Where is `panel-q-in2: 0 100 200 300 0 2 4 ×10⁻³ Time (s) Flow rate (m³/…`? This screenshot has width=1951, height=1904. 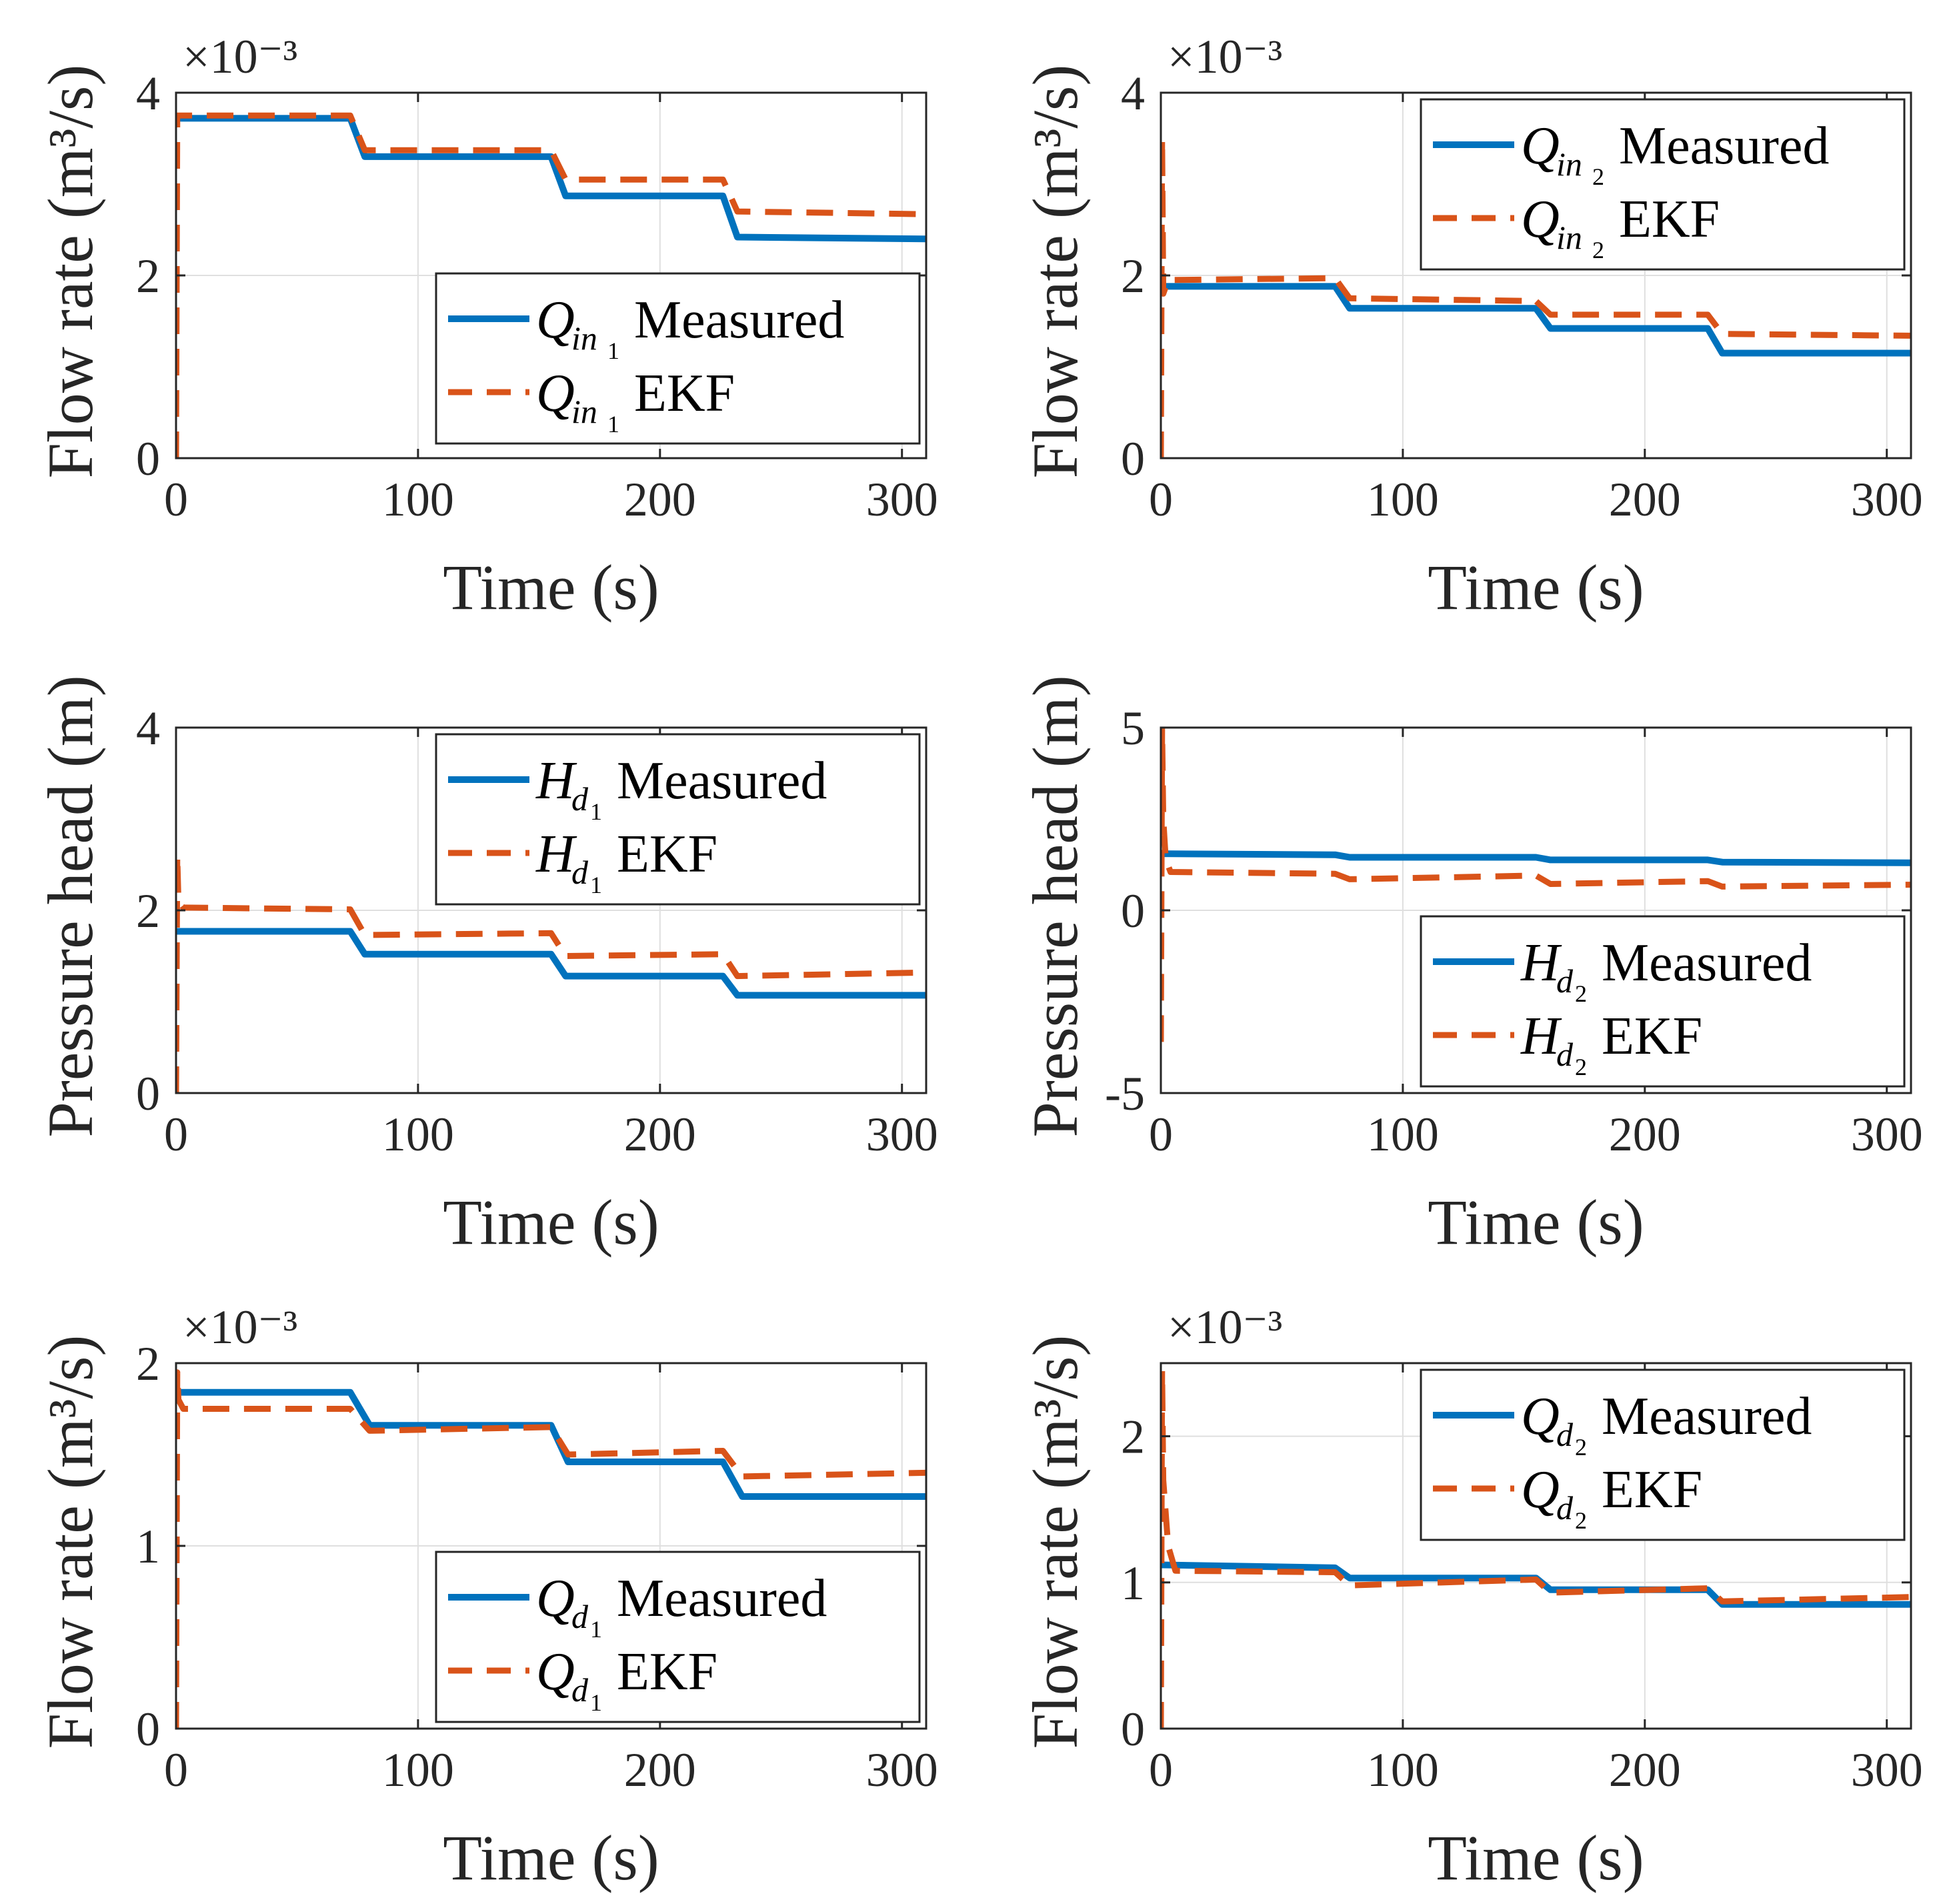 panel-q-in2: 0 100 200 300 0 2 4 ×10⁻³ Time (s) Flow rate (m³/… is located at coordinates (1471, 326).